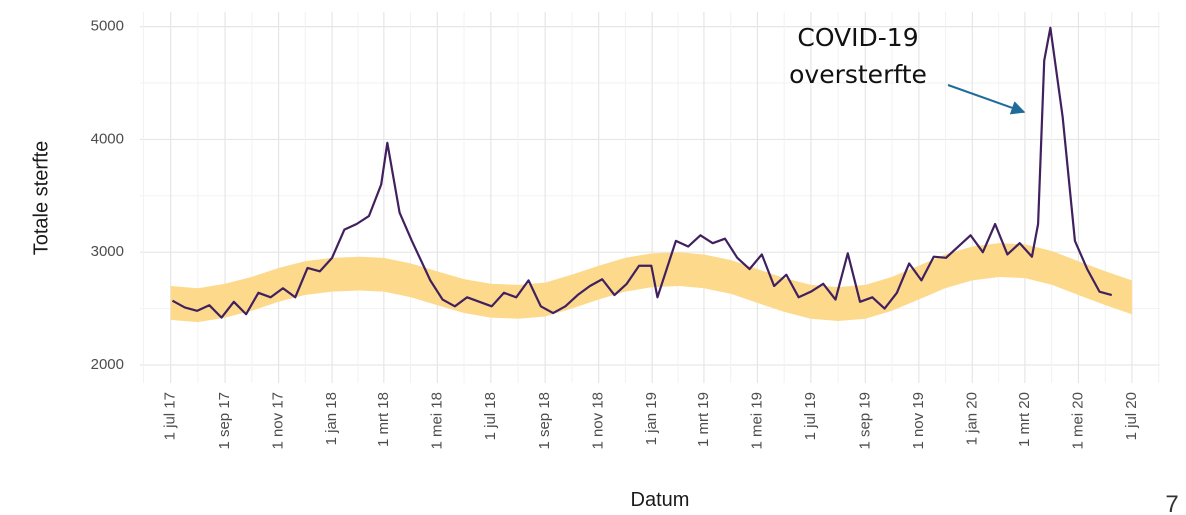  I want to click on x-tick-label: 1 jul 18, so click(490, 416).